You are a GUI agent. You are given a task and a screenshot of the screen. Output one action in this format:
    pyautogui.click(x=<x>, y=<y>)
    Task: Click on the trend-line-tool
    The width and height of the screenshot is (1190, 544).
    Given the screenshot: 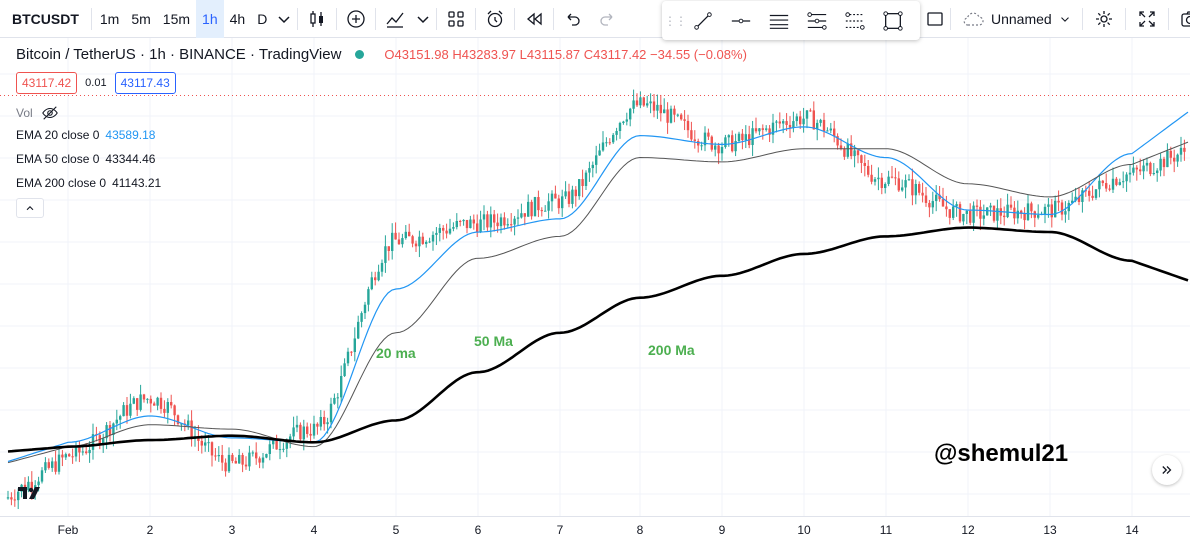 What is the action you would take?
    pyautogui.click(x=703, y=20)
    